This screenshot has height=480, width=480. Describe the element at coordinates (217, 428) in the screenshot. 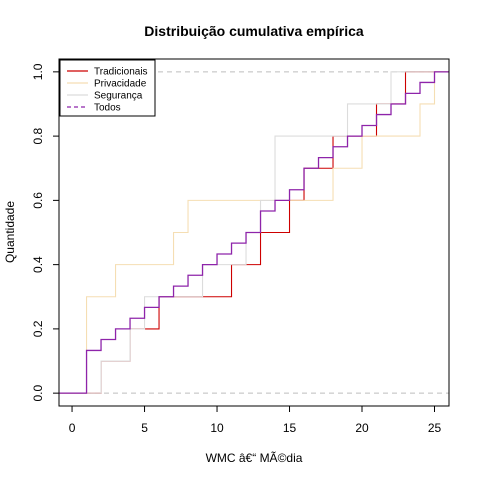

I see `x-tick-label: 10` at that location.